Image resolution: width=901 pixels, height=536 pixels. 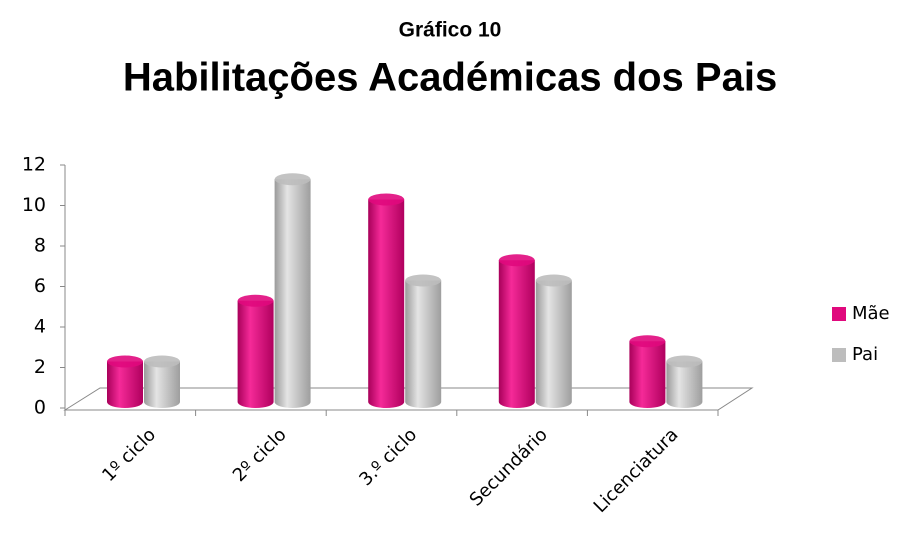 What do you see at coordinates (40, 408) in the screenshot?
I see `y-tick-label: 0` at bounding box center [40, 408].